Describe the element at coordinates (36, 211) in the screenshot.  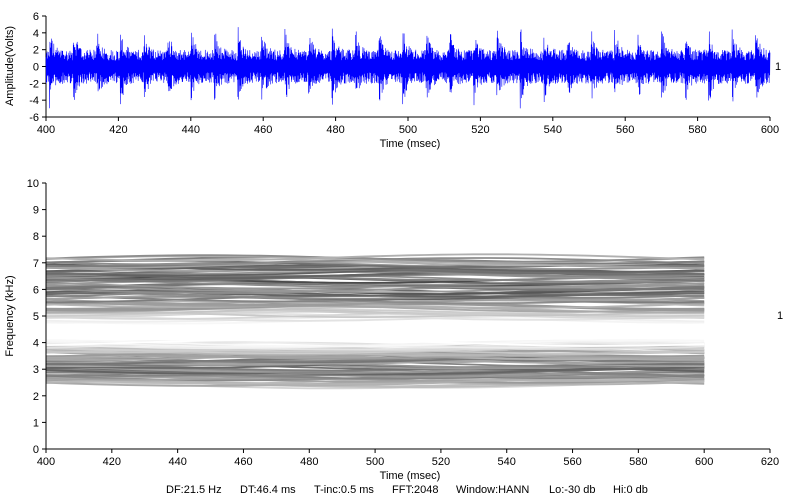
I see `spectrogram-y-tick-label: 9` at that location.